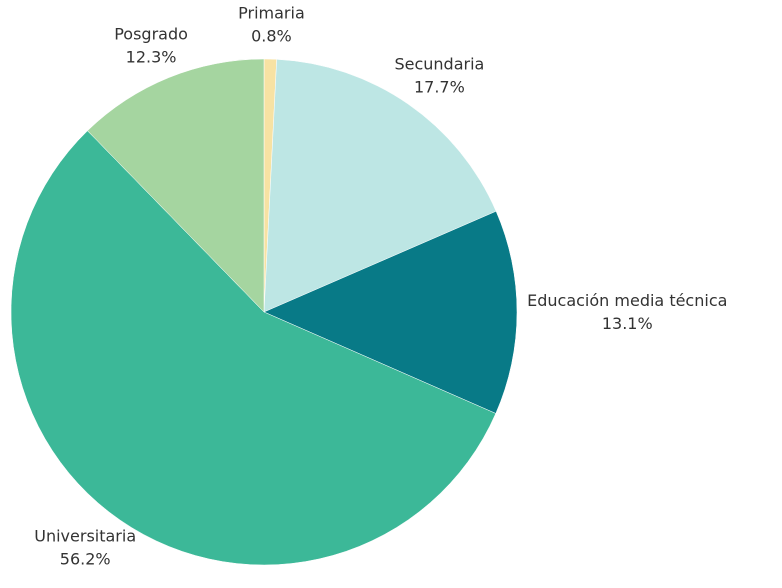 The height and width of the screenshot is (588, 782). What do you see at coordinates (271, 35) in the screenshot?
I see `value-label: 0.8%` at bounding box center [271, 35].